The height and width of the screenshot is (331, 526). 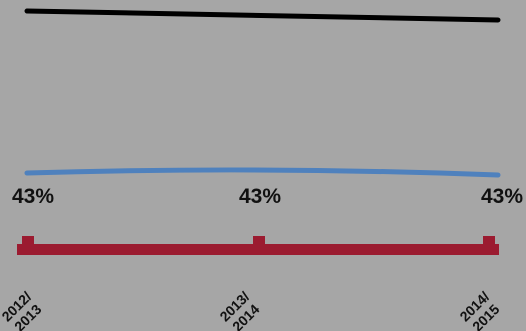 I want to click on x-tick-label: 2013/2014, so click(x=239, y=309).